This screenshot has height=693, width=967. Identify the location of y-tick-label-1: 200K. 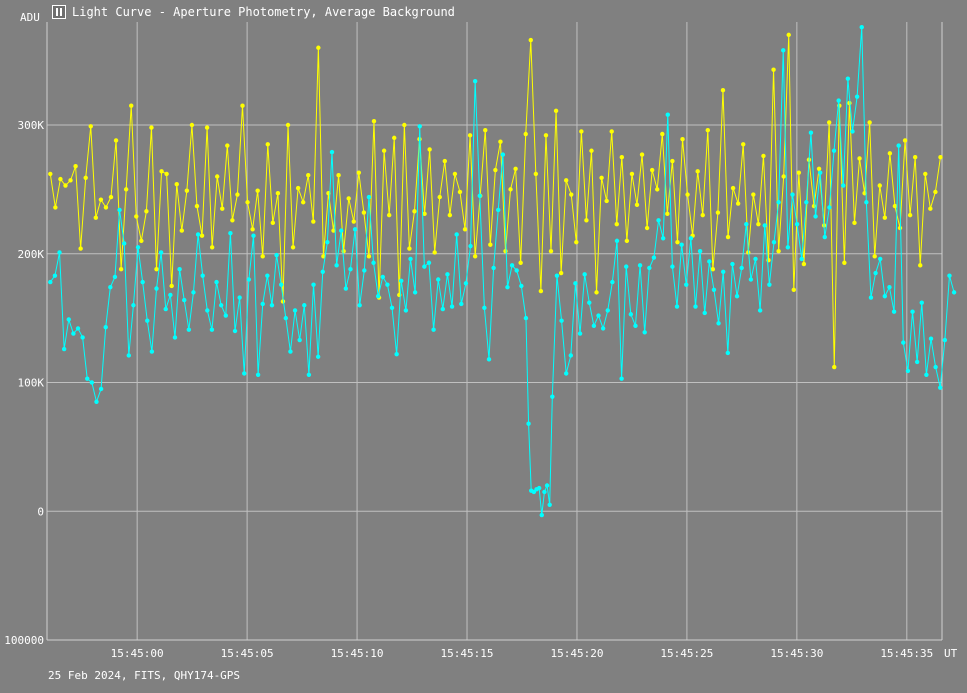
(31, 254).